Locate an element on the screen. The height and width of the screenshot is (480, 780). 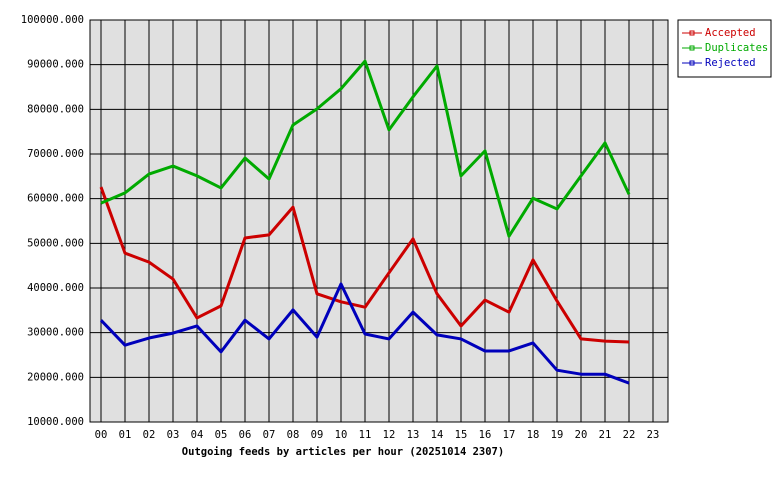
x-tick-label: 00 is located at coordinates (101, 435).